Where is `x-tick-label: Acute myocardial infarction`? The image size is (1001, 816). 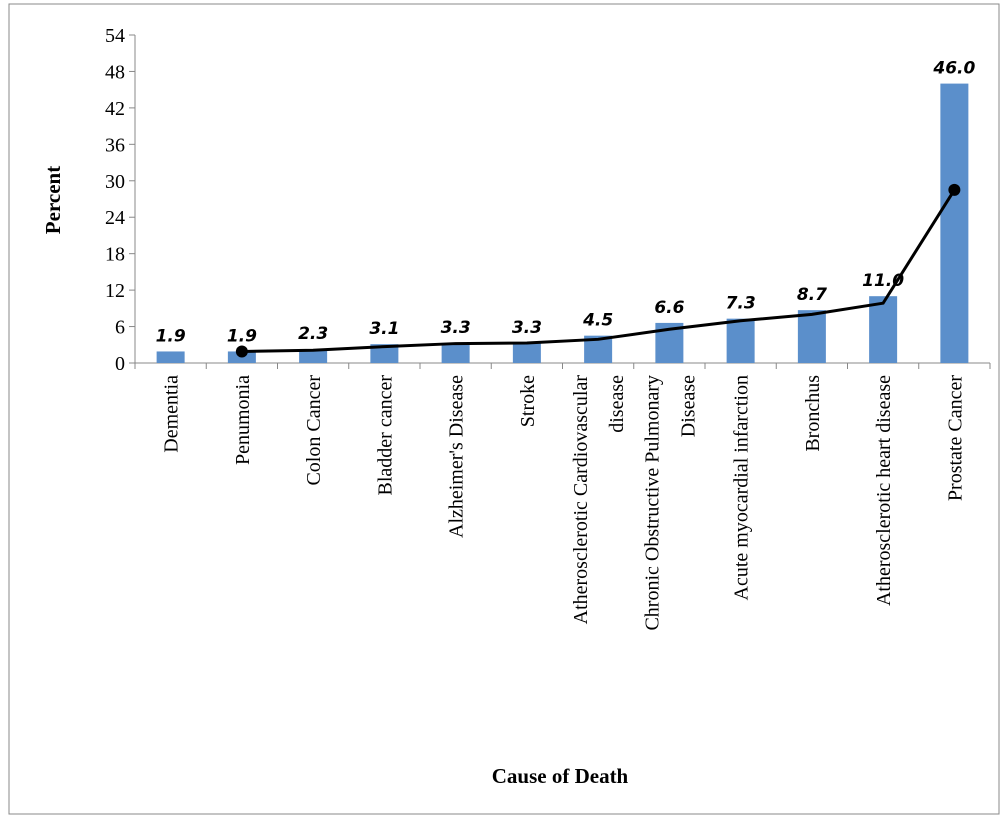
x-tick-label: Acute myocardial infarction is located at coordinates (742, 487).